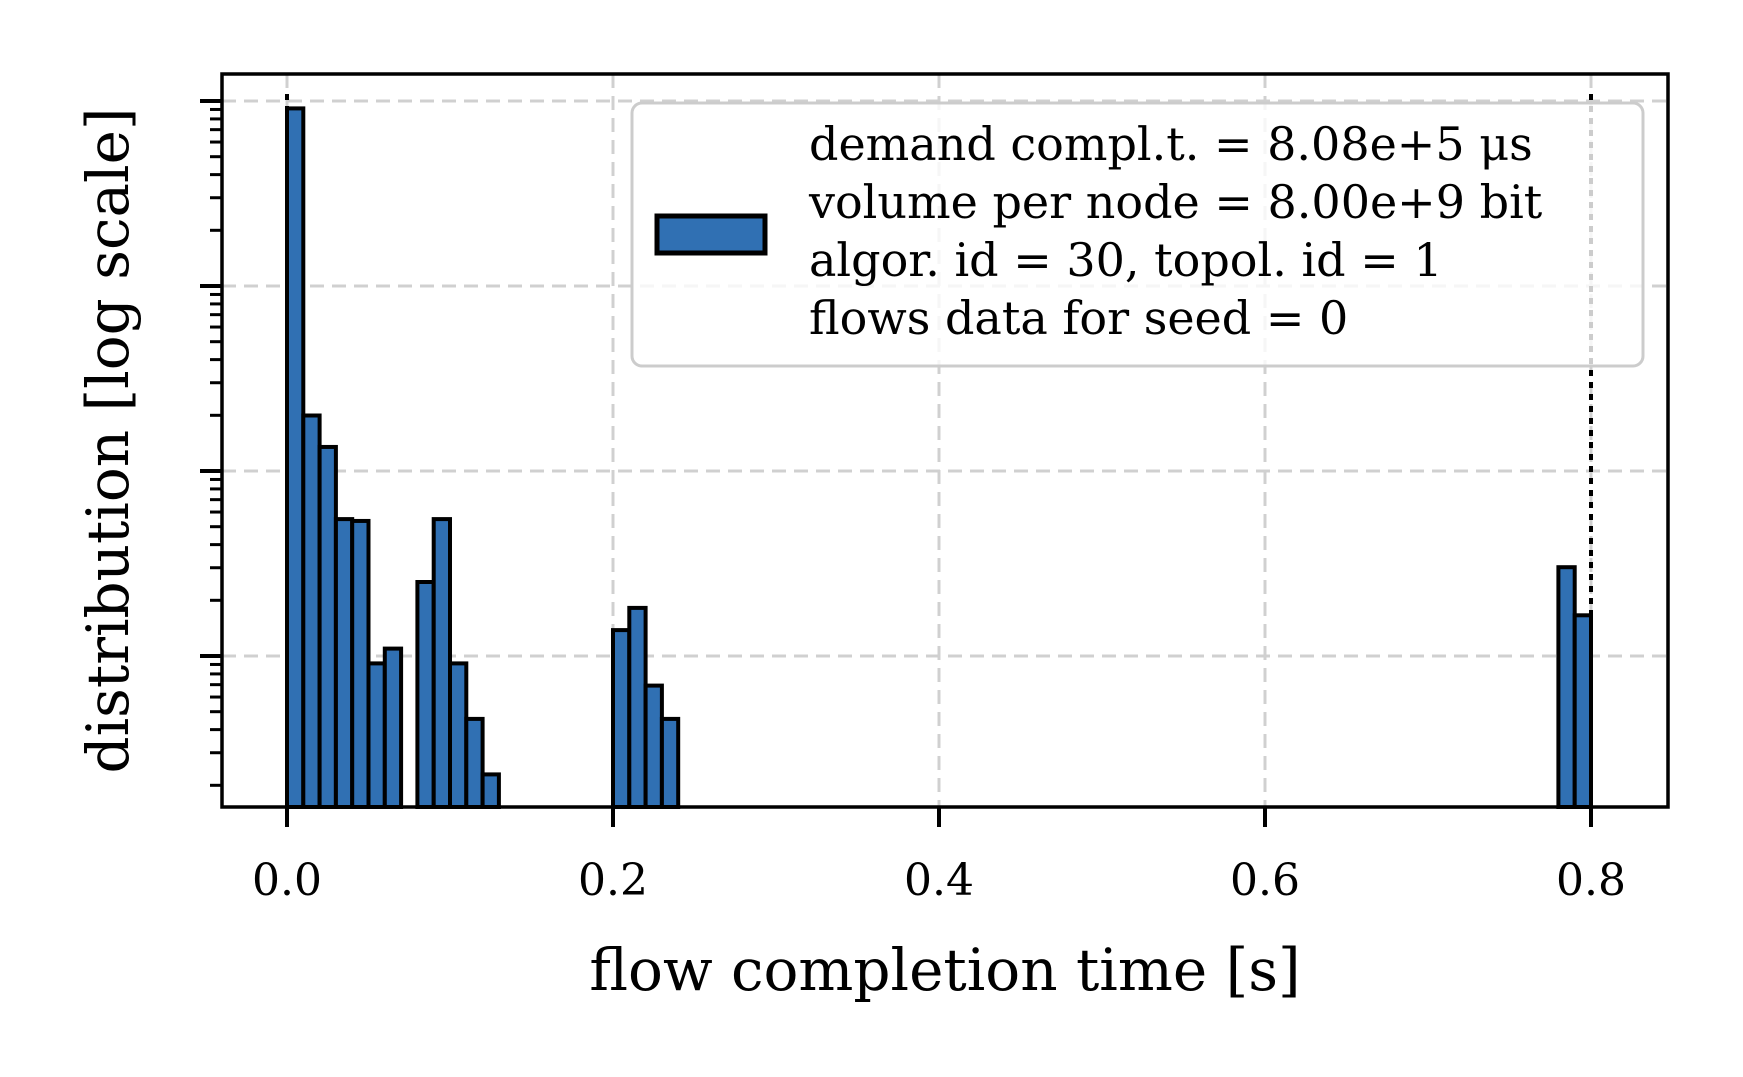 The height and width of the screenshot is (1077, 1743). I want to click on legend-entry: flows data for seed = 0, so click(1078, 318).